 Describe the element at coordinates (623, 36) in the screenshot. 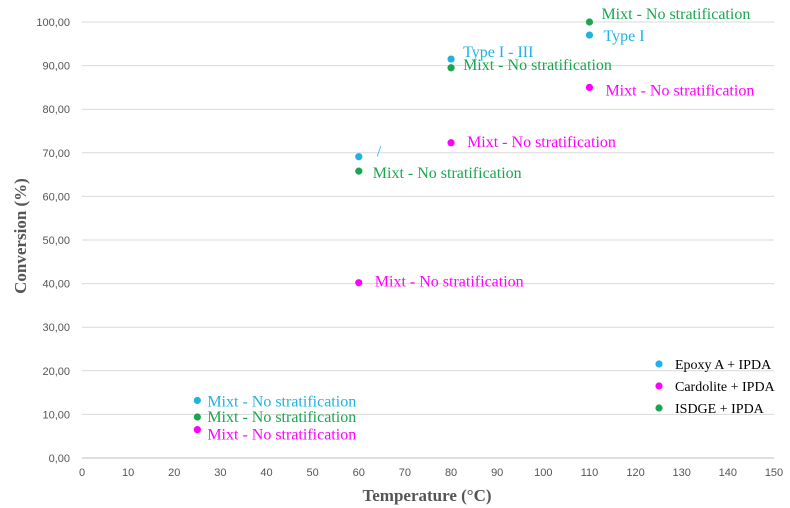

I see `point-label: Type I` at that location.